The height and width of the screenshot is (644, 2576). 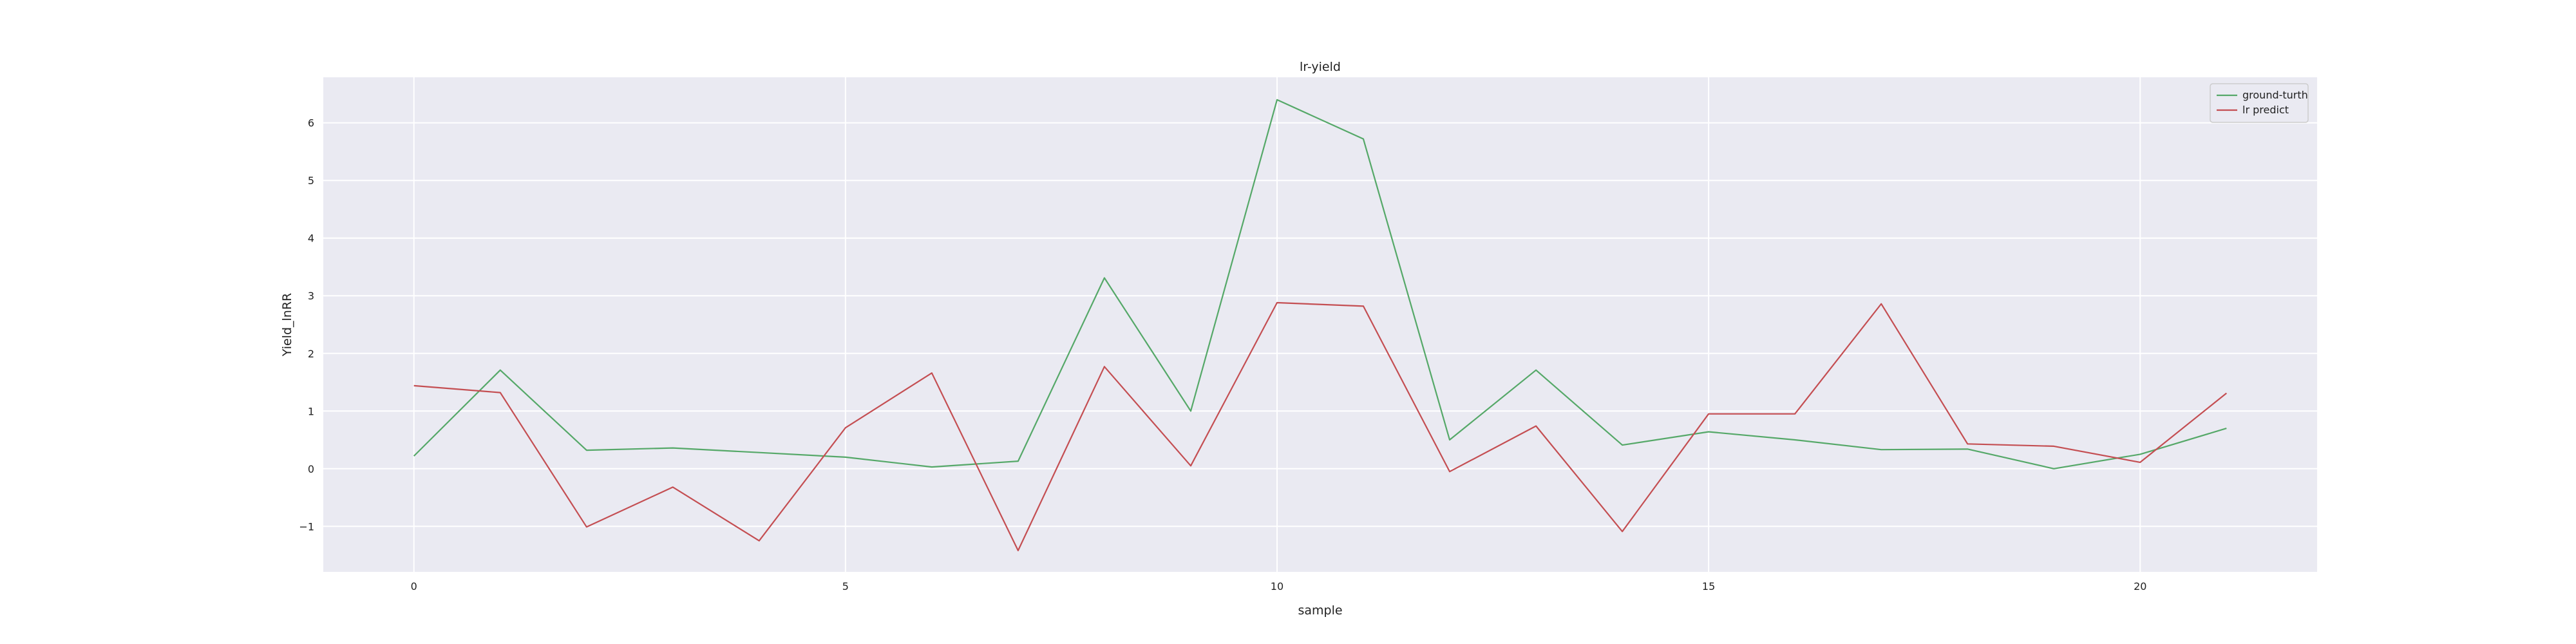 What do you see at coordinates (311, 239) in the screenshot?
I see `y-tick-label: 4` at bounding box center [311, 239].